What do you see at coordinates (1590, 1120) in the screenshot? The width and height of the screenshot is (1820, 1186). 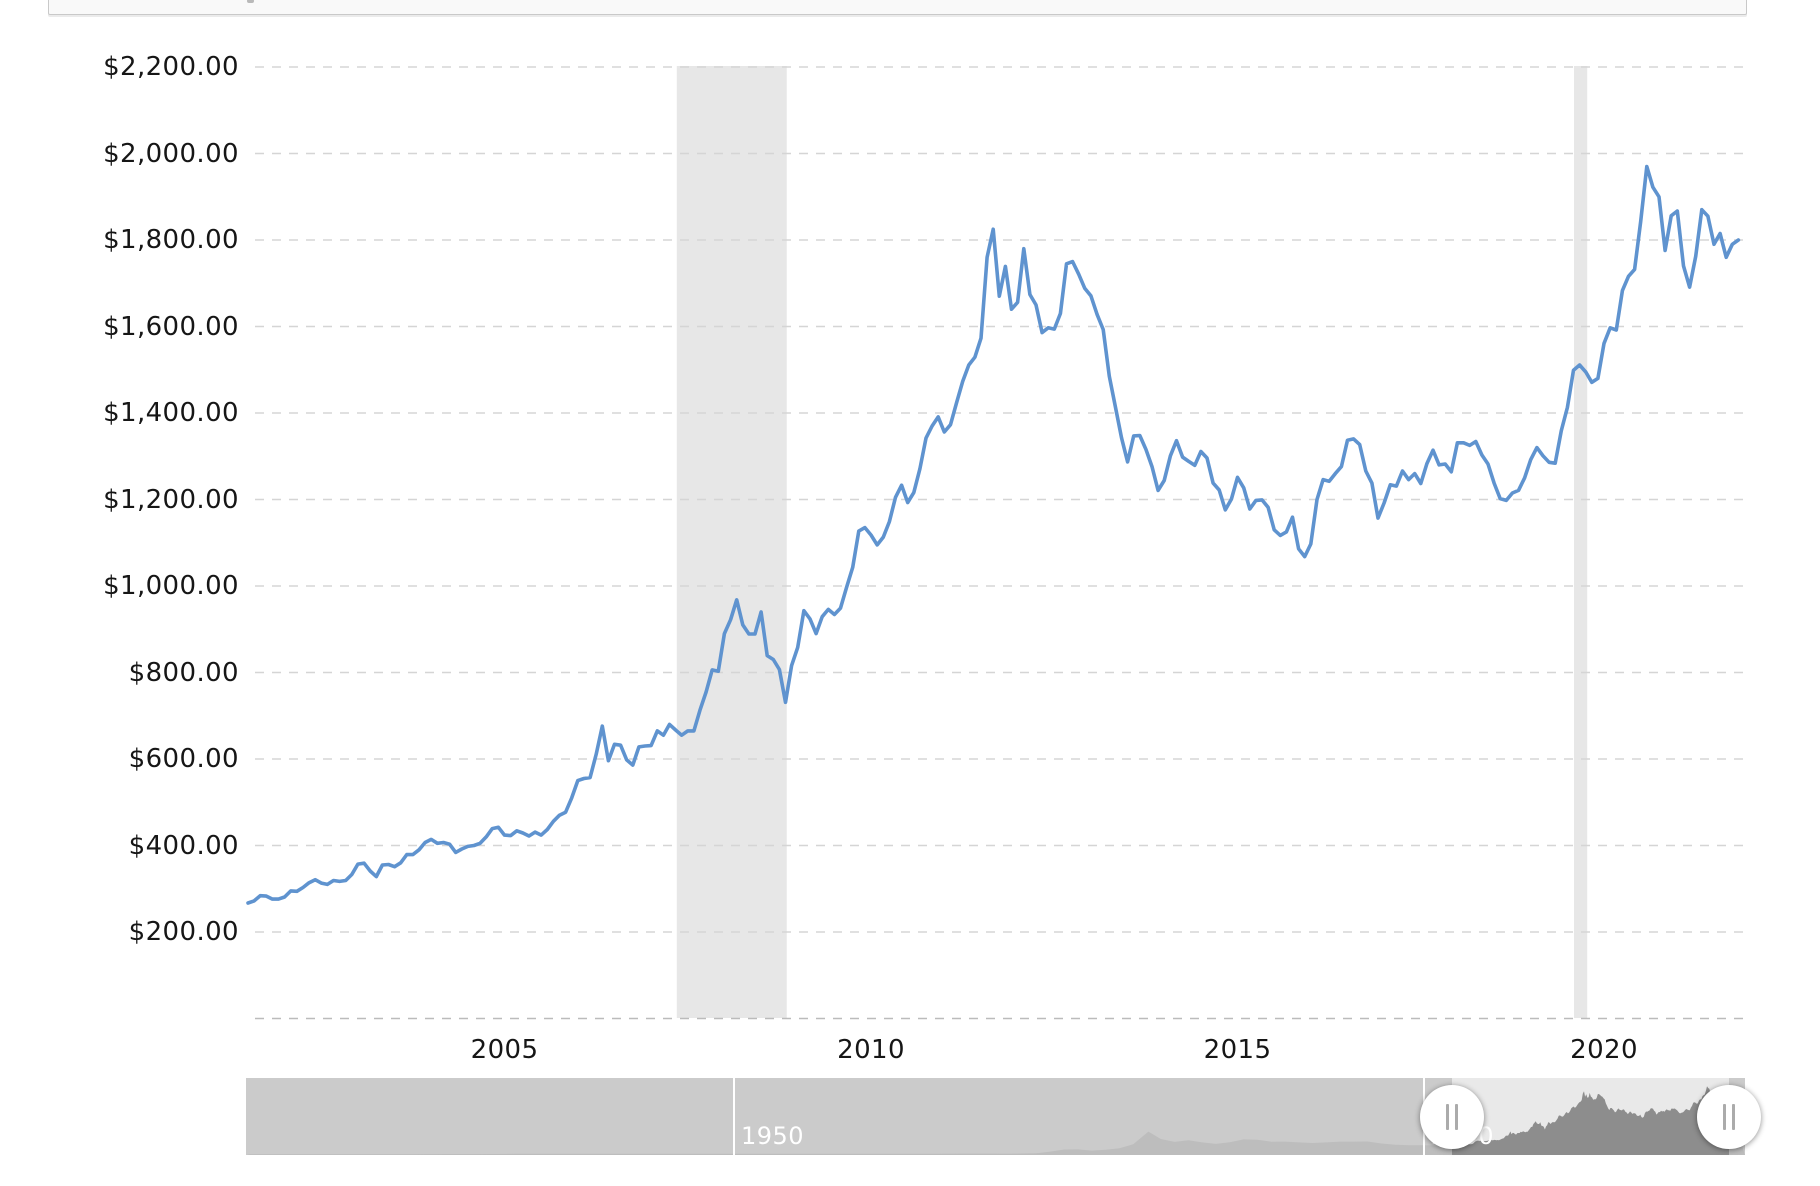 I see `slider-spark-selected` at bounding box center [1590, 1120].